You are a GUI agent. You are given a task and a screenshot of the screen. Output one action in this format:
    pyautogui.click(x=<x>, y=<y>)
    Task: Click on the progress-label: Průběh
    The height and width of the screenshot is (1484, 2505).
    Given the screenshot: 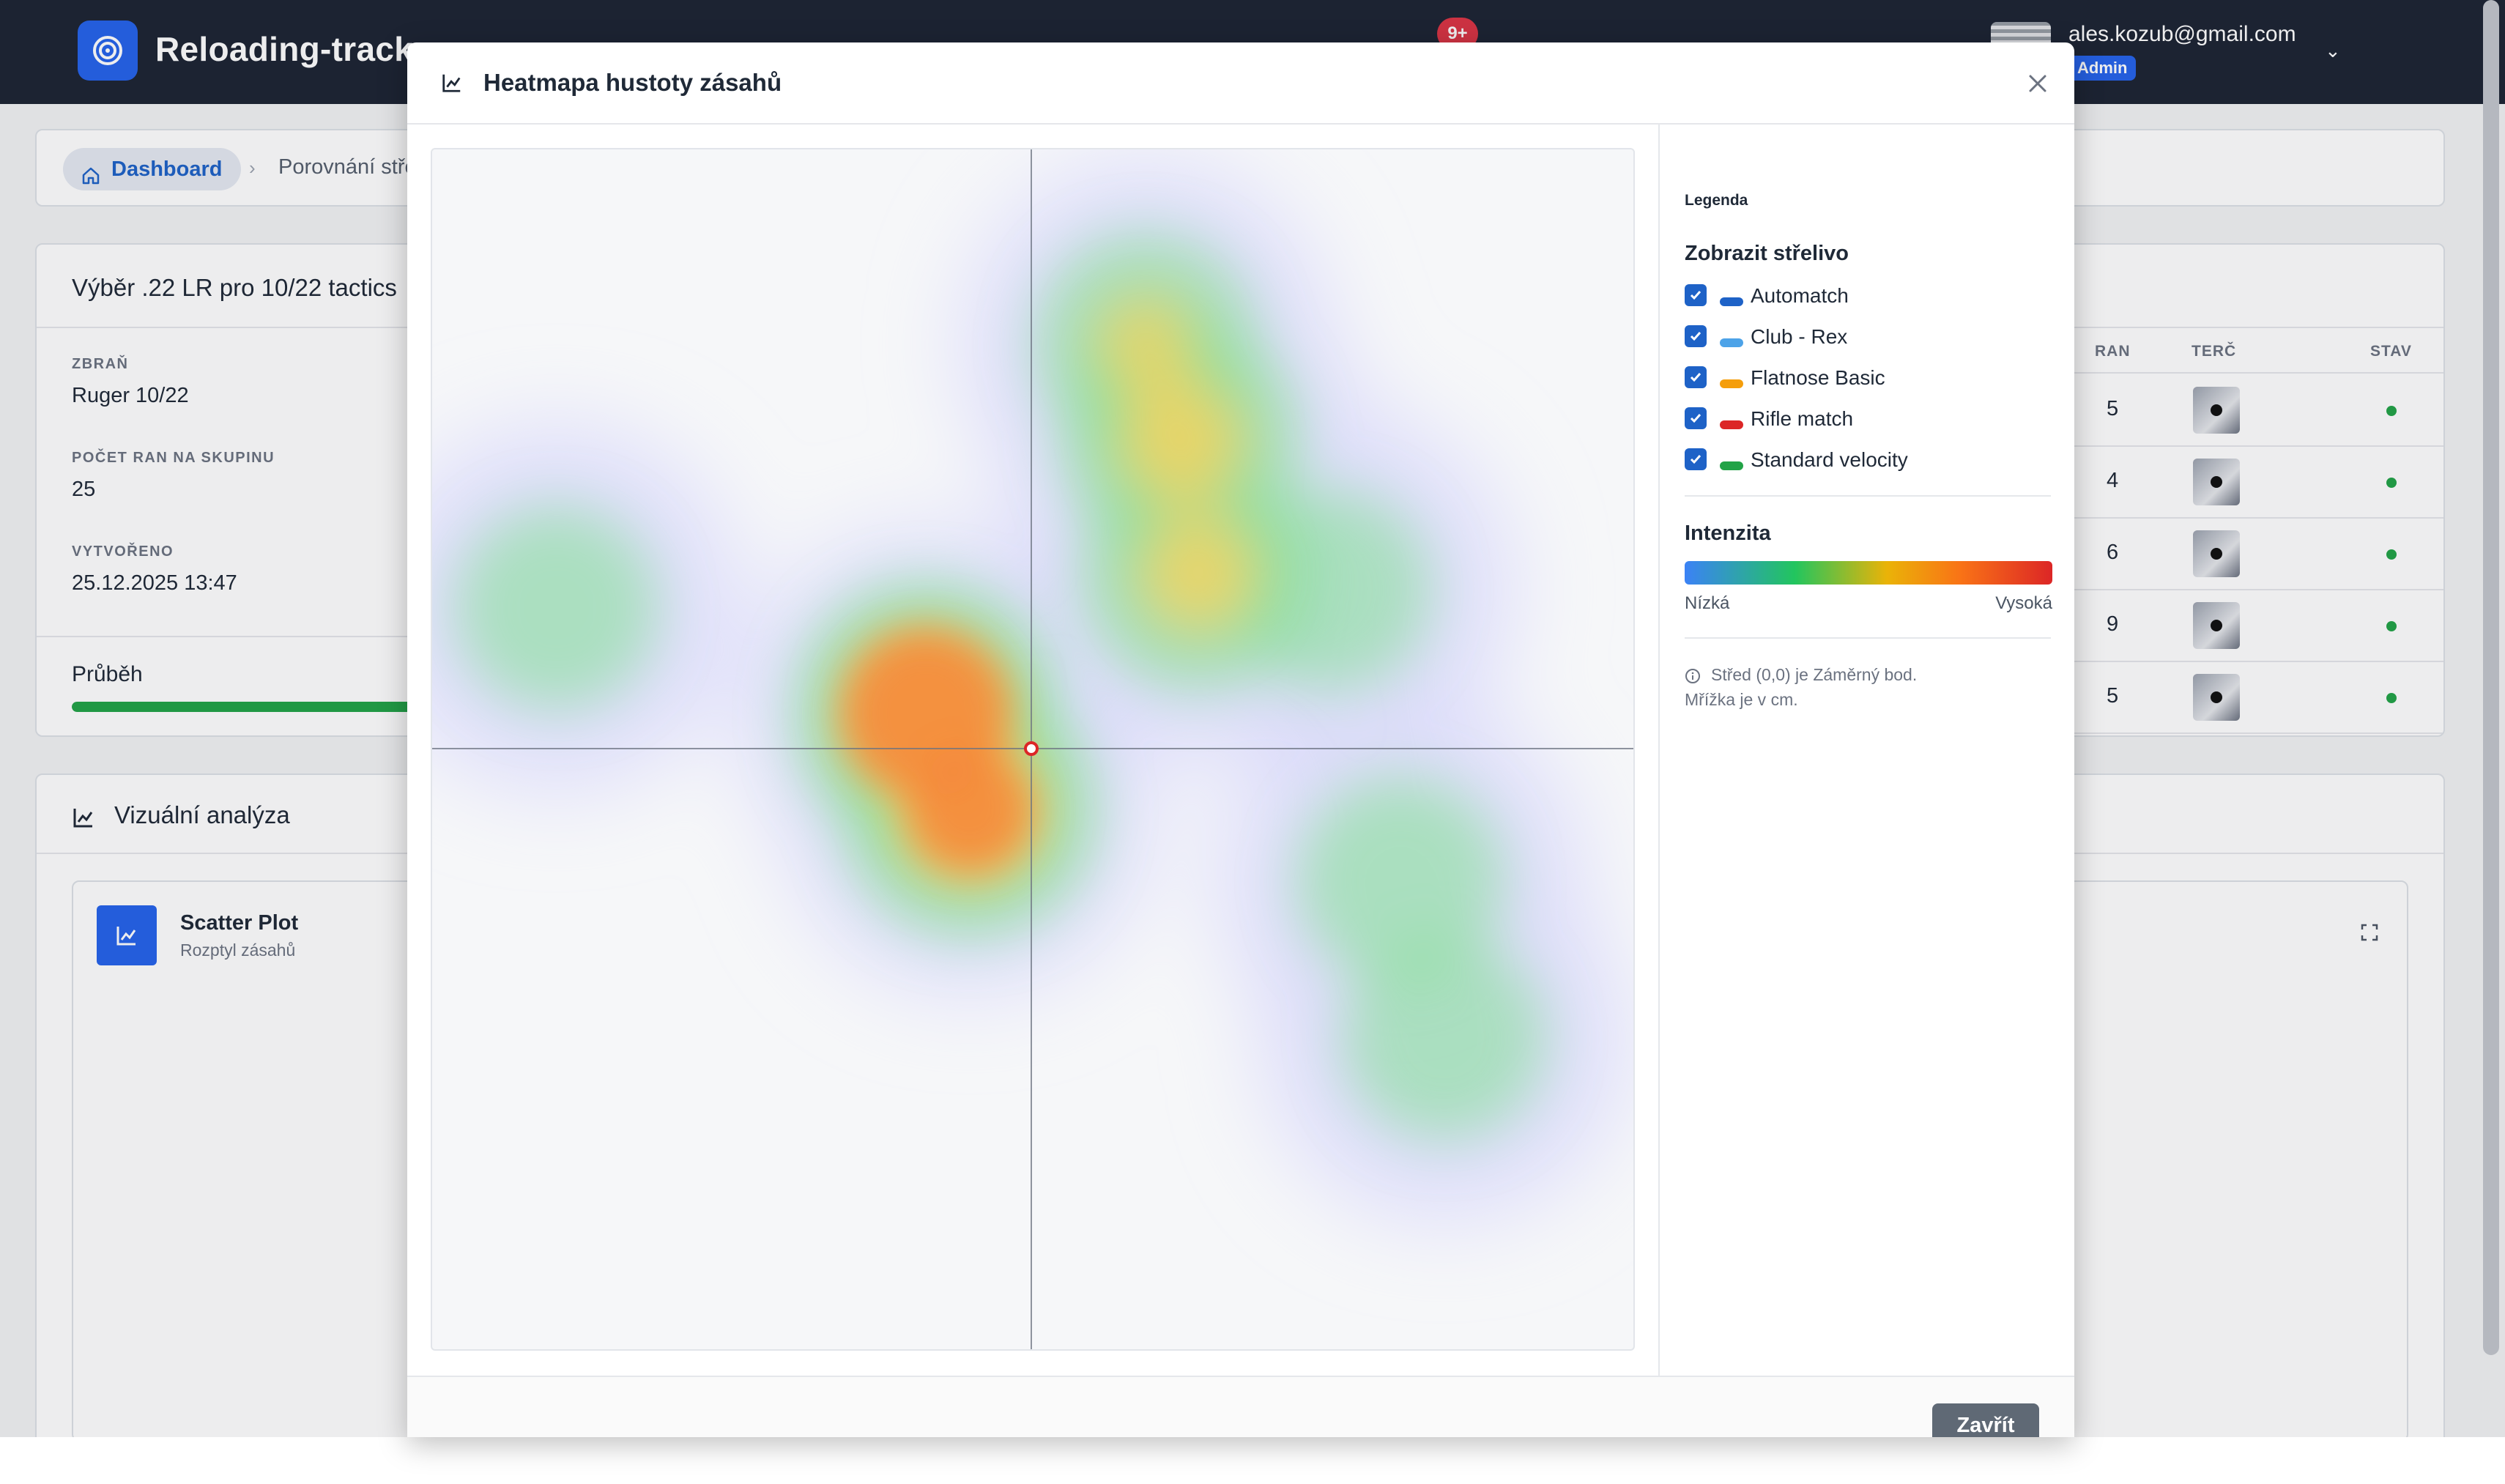 What is the action you would take?
    pyautogui.click(x=107, y=674)
    